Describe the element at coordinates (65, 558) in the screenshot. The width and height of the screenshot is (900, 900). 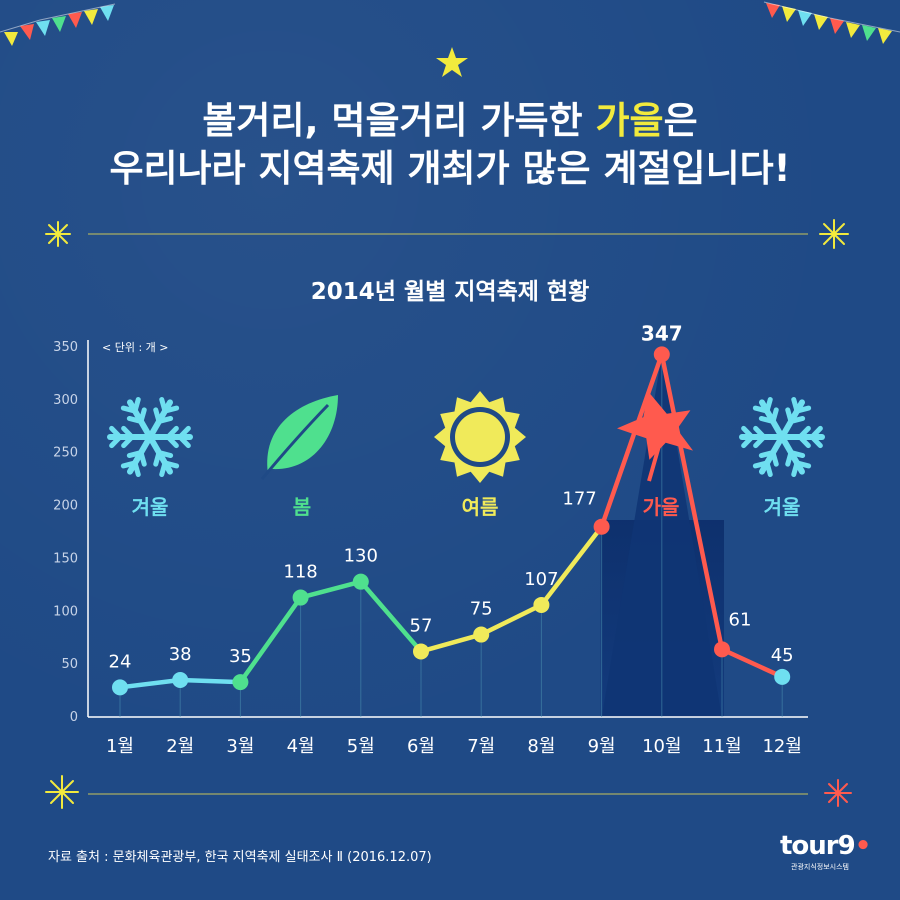
I see `y-tick-label: 150` at that location.